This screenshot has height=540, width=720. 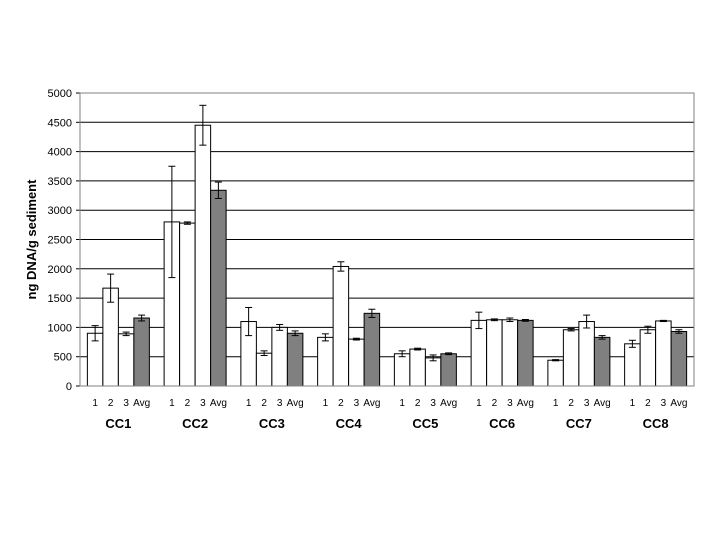 What do you see at coordinates (60, 153) in the screenshot?
I see `y-tick-label: 4000` at bounding box center [60, 153].